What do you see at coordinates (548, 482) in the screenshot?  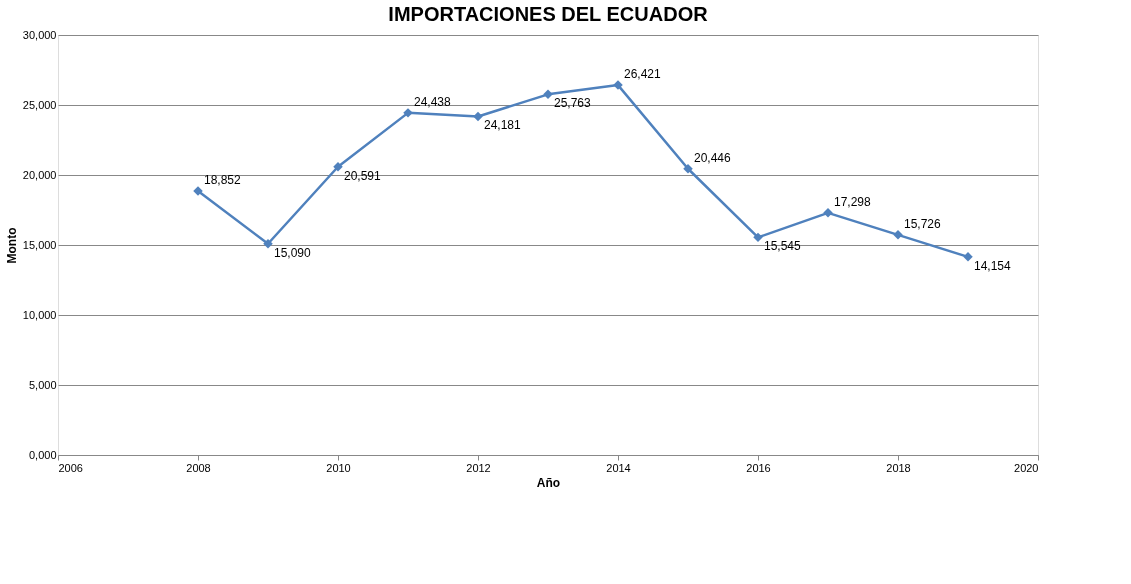 I see `x-axis-title: Año` at bounding box center [548, 482].